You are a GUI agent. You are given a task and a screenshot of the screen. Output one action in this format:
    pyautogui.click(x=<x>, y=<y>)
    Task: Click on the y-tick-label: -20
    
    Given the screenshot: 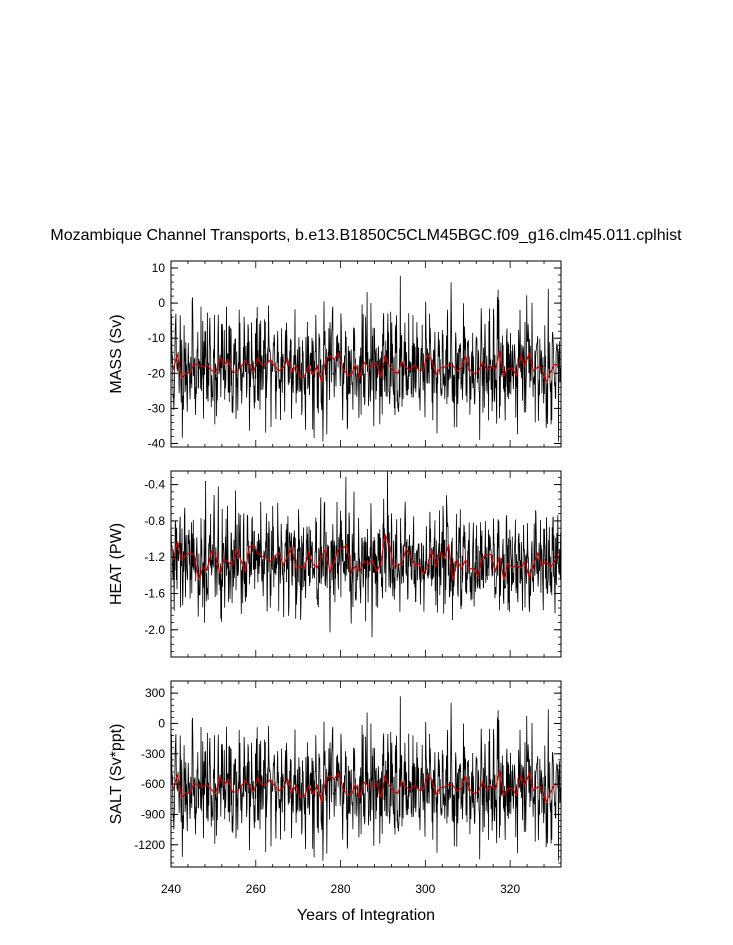 What is the action you would take?
    pyautogui.click(x=157, y=373)
    